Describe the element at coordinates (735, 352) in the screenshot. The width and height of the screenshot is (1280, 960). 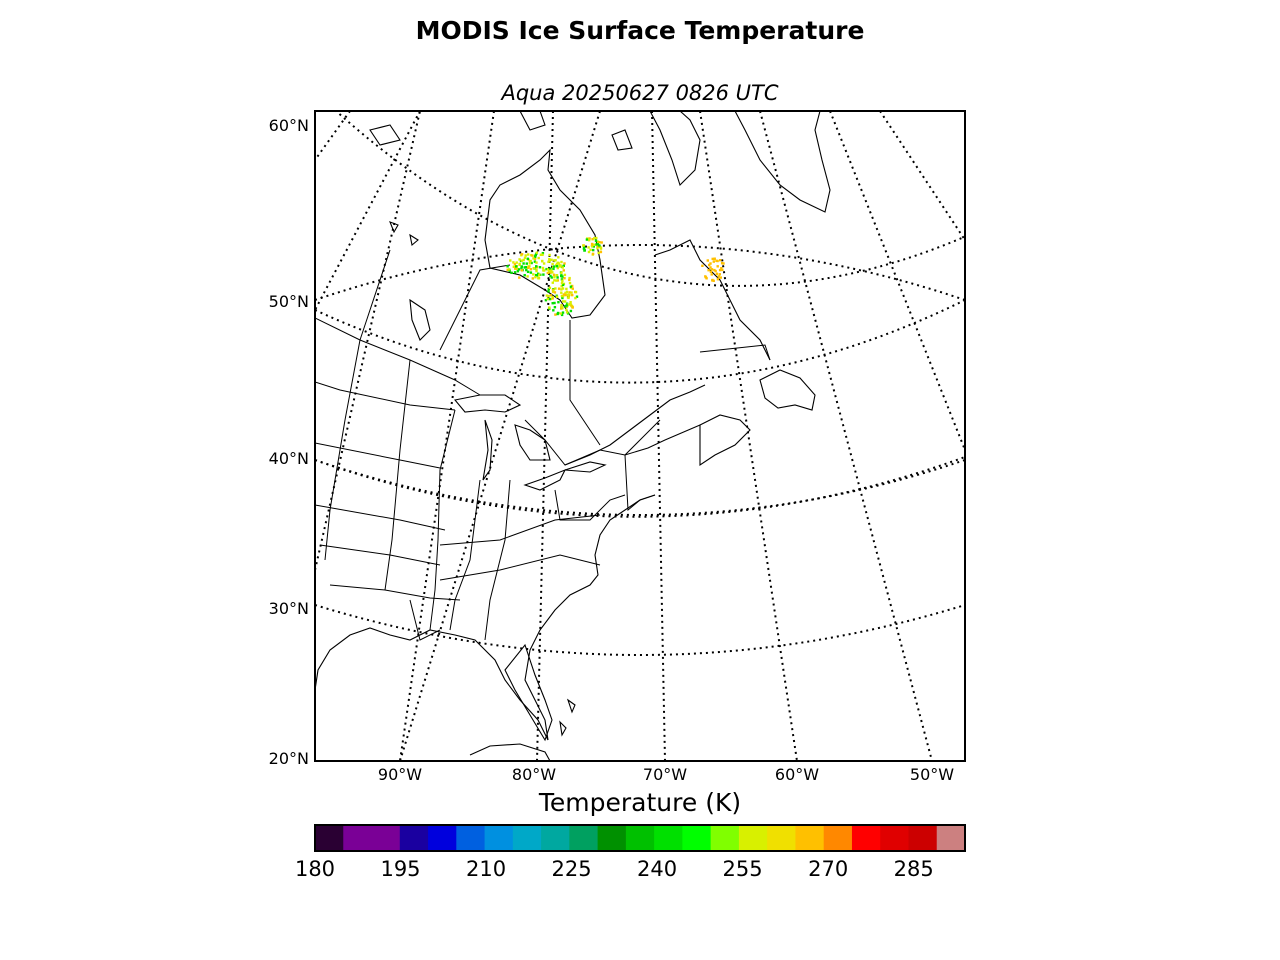
I see `quebec-labrador-border` at that location.